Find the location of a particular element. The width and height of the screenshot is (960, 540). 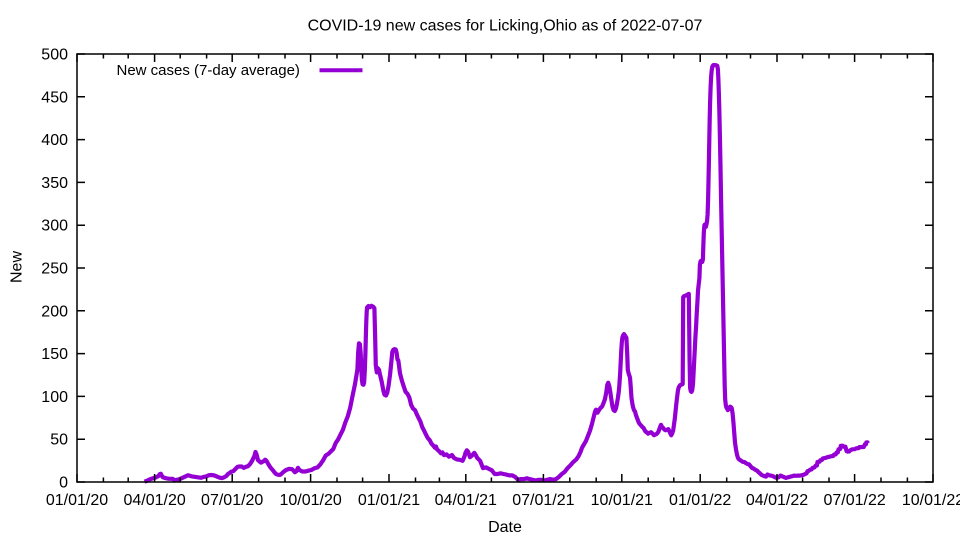

svg-text: 01/01/20 is located at coordinates (77, 500).